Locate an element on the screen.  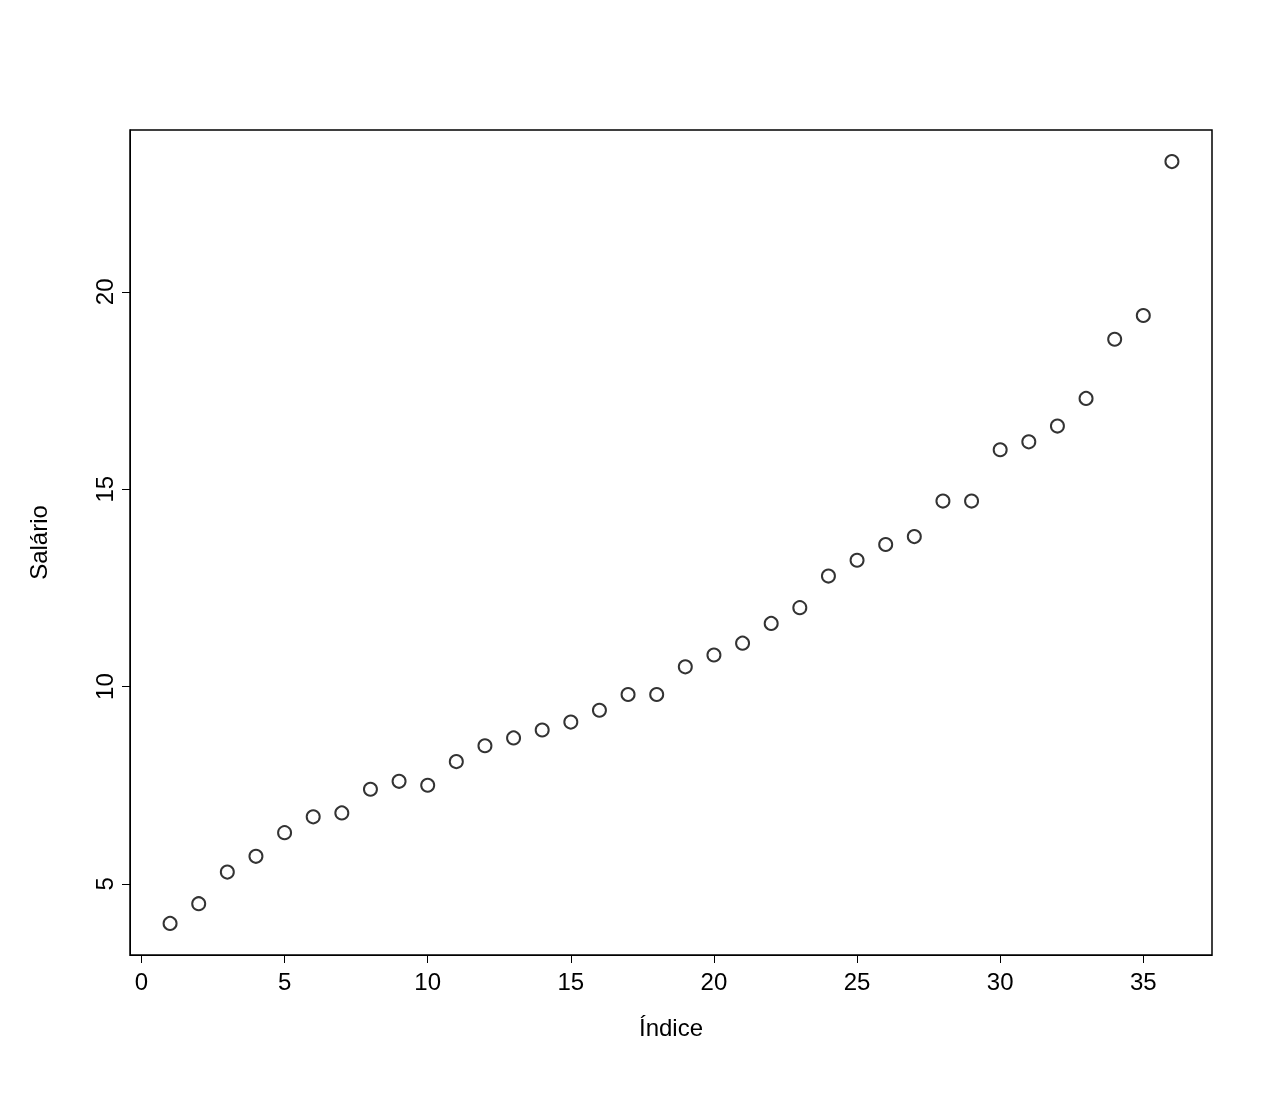
x-axis-title: Índice is located at coordinates (671, 1027).